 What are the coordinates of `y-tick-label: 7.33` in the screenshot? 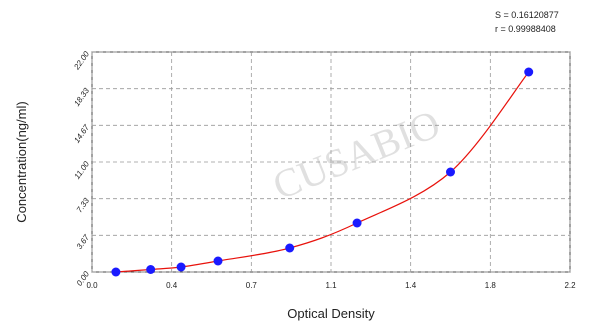 It's located at (83, 205).